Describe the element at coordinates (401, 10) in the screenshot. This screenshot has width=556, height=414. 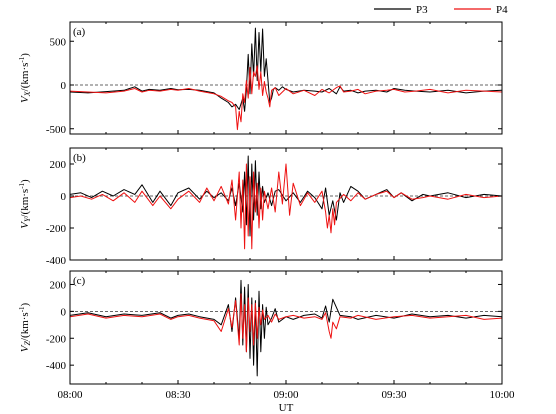
I see `legend-item-p3: P3` at that location.